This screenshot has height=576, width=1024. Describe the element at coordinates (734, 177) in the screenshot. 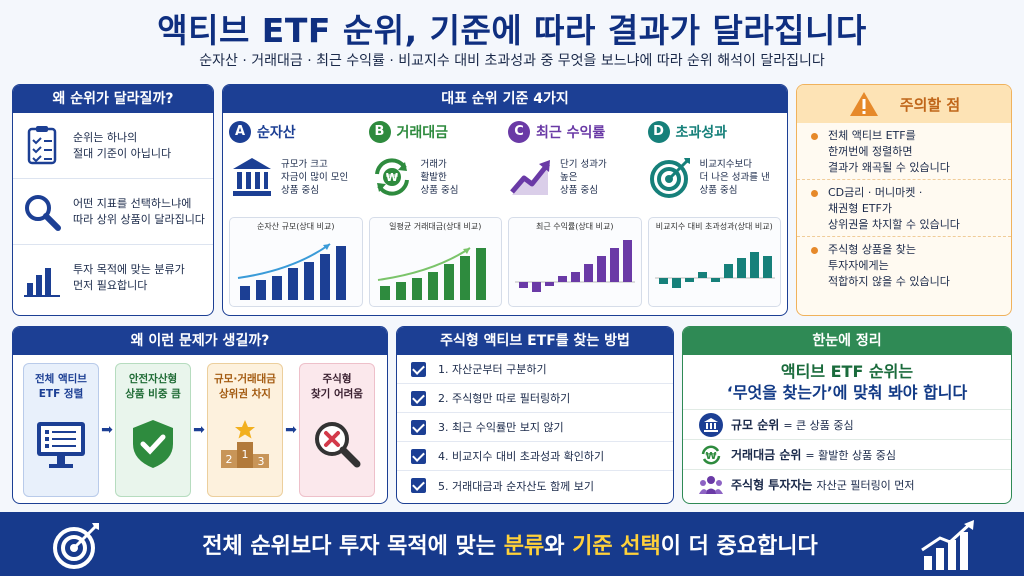

I see `criterion-desc: 비교지수보다 더 나은 성과를 낸 상품 중심` at that location.